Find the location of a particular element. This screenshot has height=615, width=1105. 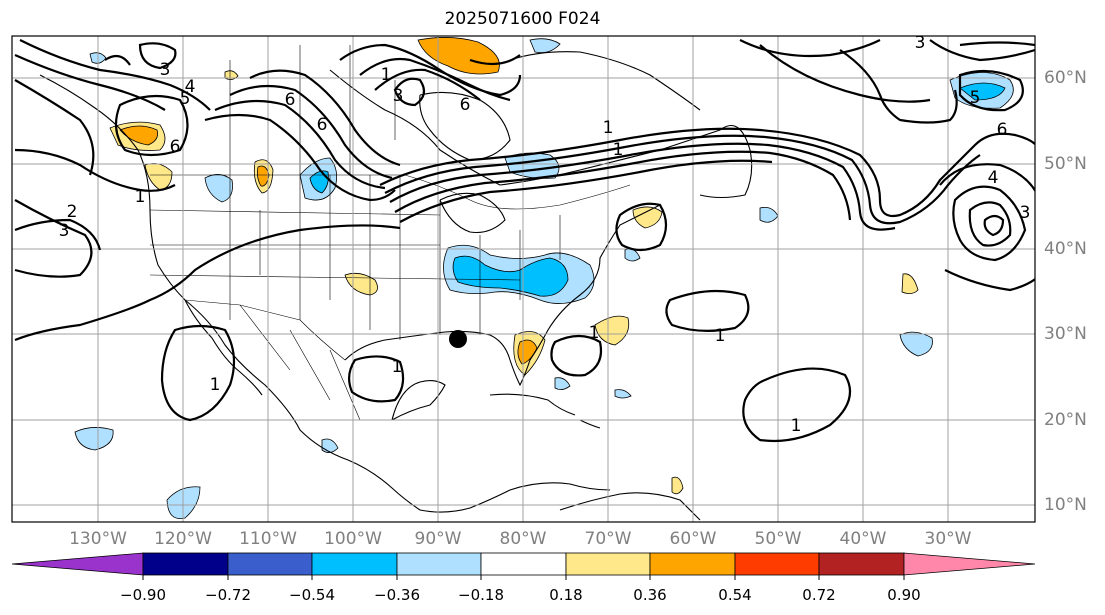

lat-label: 20°N is located at coordinates (1065, 420).